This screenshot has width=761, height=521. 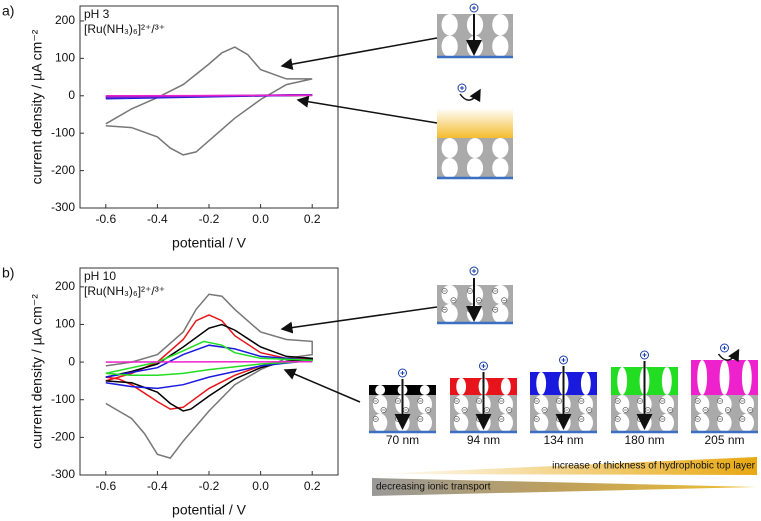 I want to click on thickness-label: 134 nm, so click(x=563, y=440).